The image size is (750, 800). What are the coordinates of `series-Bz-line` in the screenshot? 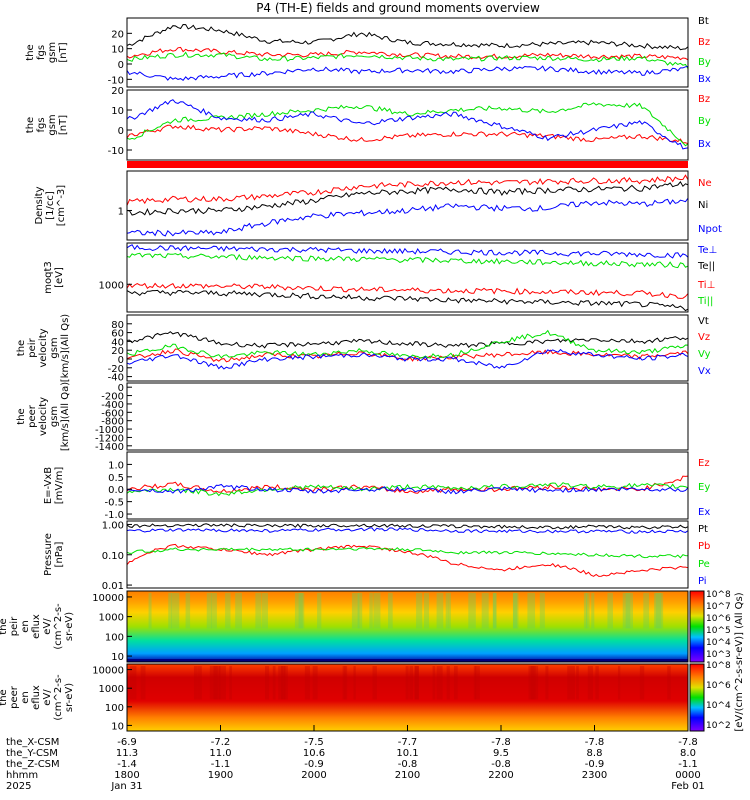 It's located at (407, 134).